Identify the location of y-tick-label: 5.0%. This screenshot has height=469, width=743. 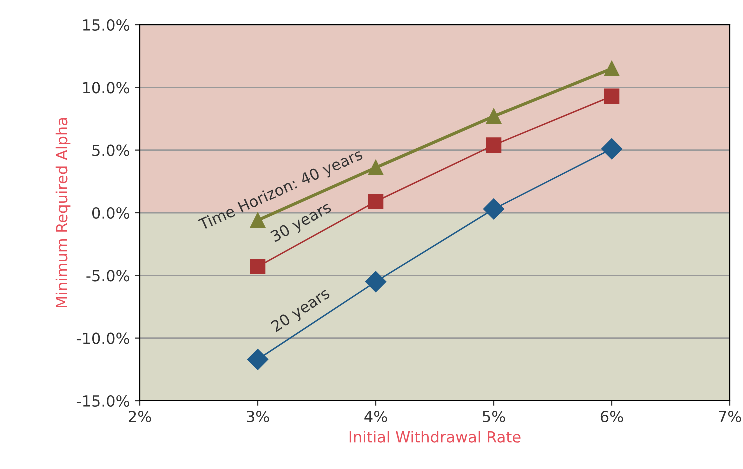
(111, 150).